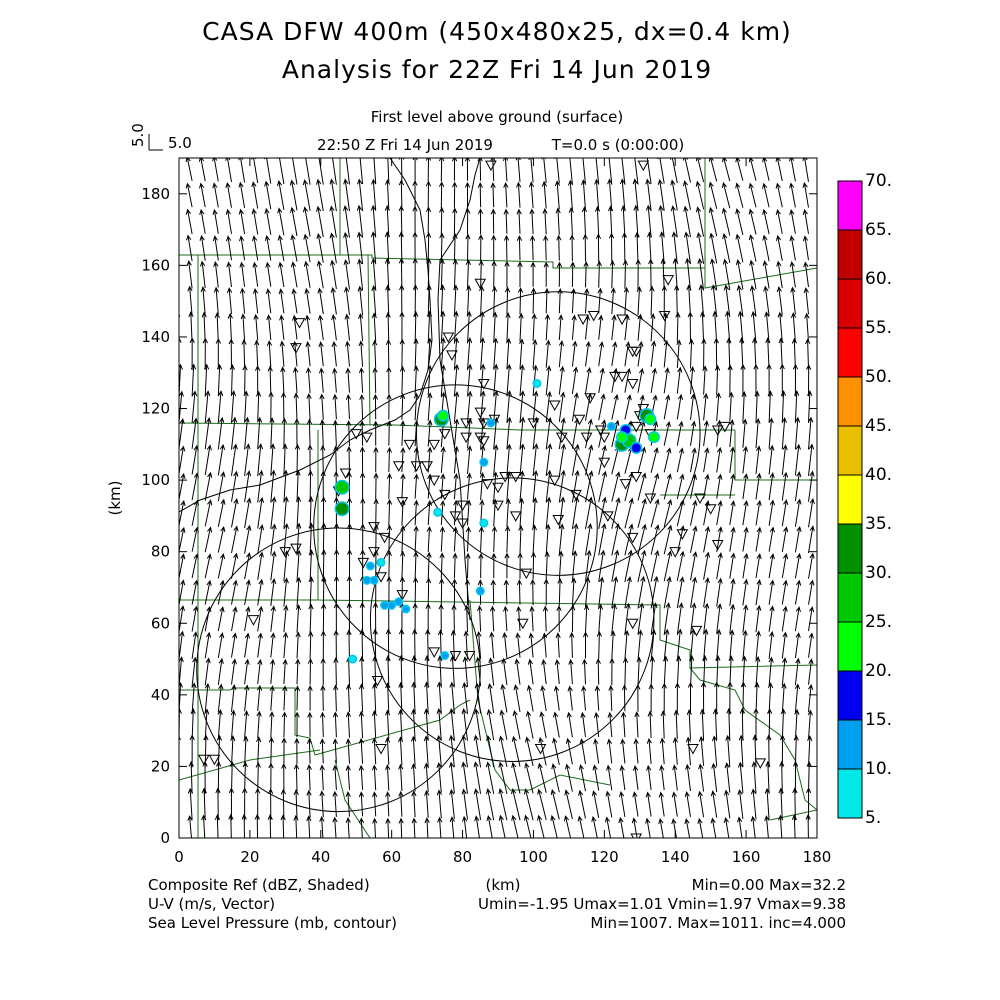  Describe the element at coordinates (793, 815) in the screenshot. I see `county-line-southeast` at that location.